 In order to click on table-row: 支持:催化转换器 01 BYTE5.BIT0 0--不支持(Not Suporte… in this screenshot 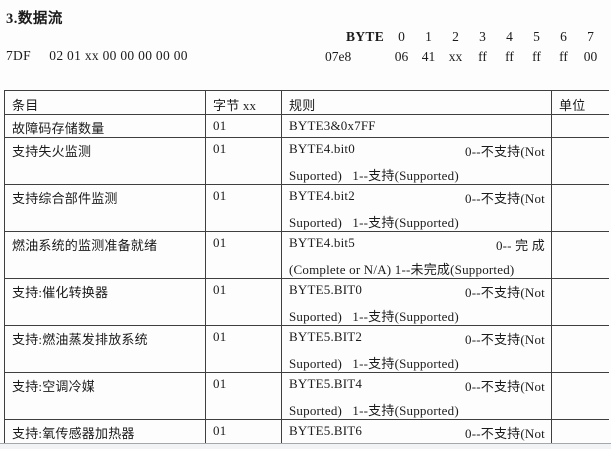, I will do `click(306, 302)`.